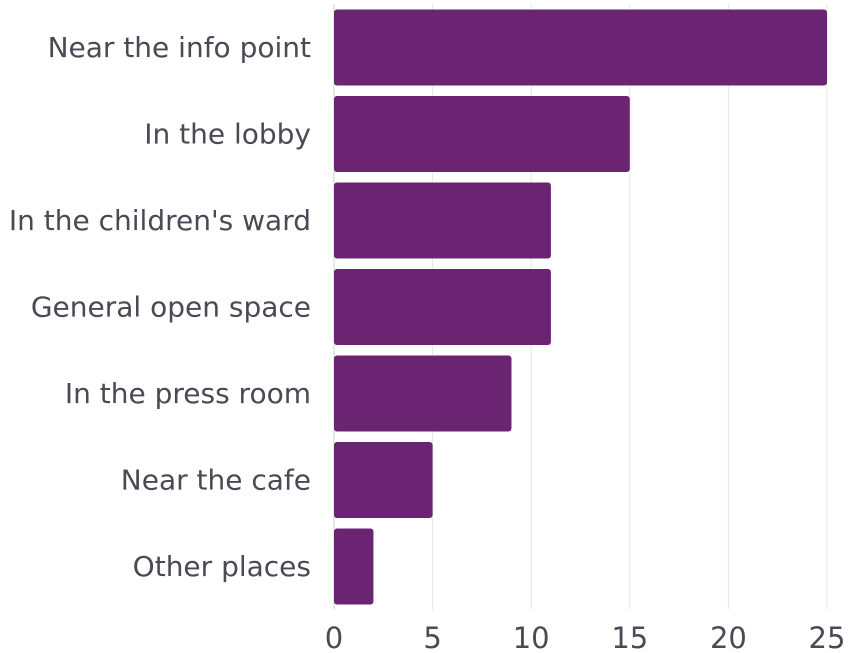 Image resolution: width=848 pixels, height=653 pixels. I want to click on category-label: Near the info point, so click(179, 47).